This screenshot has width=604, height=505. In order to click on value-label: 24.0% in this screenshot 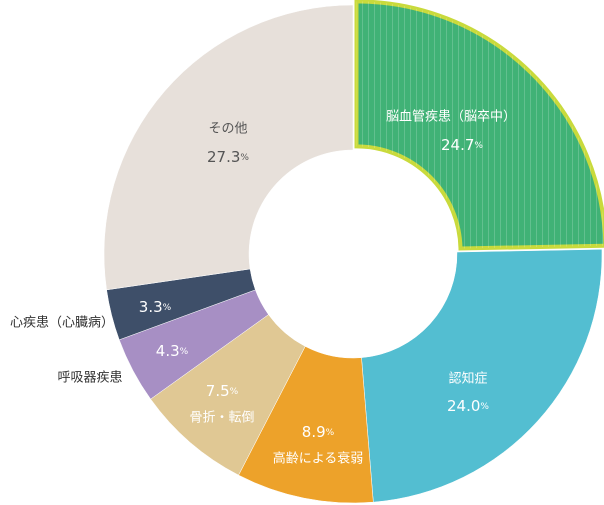, I will do `click(468, 406)`.